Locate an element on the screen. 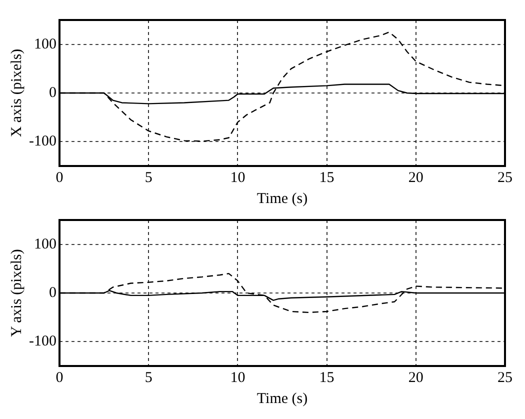 Image resolution: width=525 pixels, height=419 pixels. y-axis-title: X axis (pixels) is located at coordinates (16, 93).